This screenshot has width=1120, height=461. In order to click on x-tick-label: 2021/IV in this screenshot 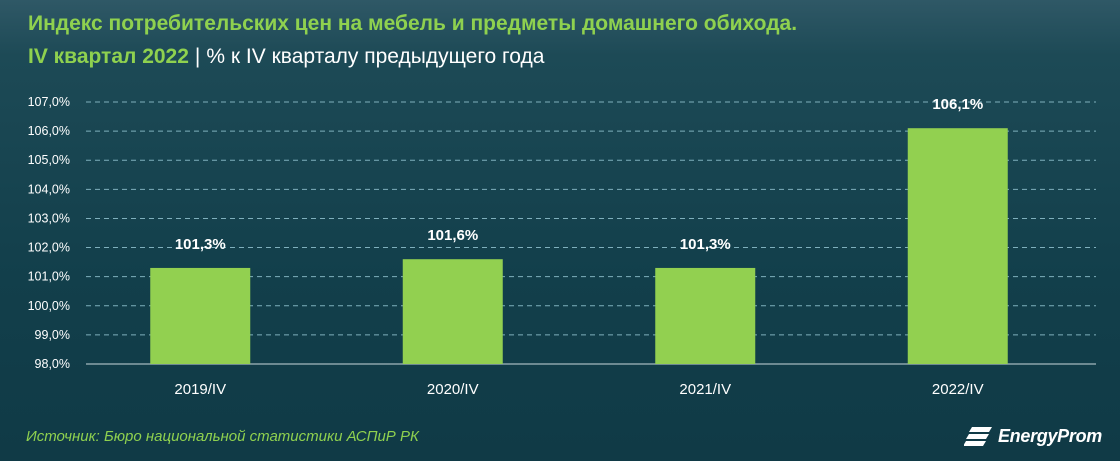, I will do `click(705, 389)`.